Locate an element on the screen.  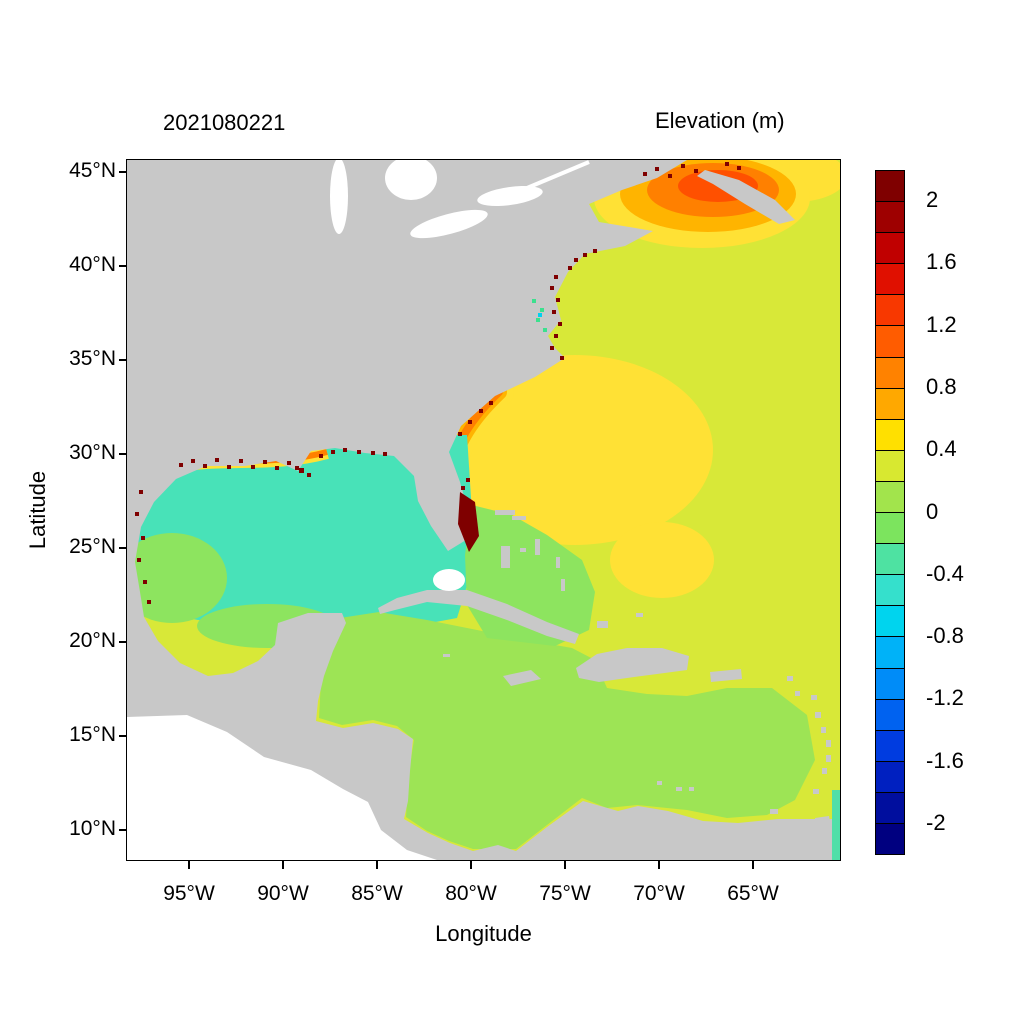
colorbar-tick-label: 0.4 is located at coordinates (941, 449).